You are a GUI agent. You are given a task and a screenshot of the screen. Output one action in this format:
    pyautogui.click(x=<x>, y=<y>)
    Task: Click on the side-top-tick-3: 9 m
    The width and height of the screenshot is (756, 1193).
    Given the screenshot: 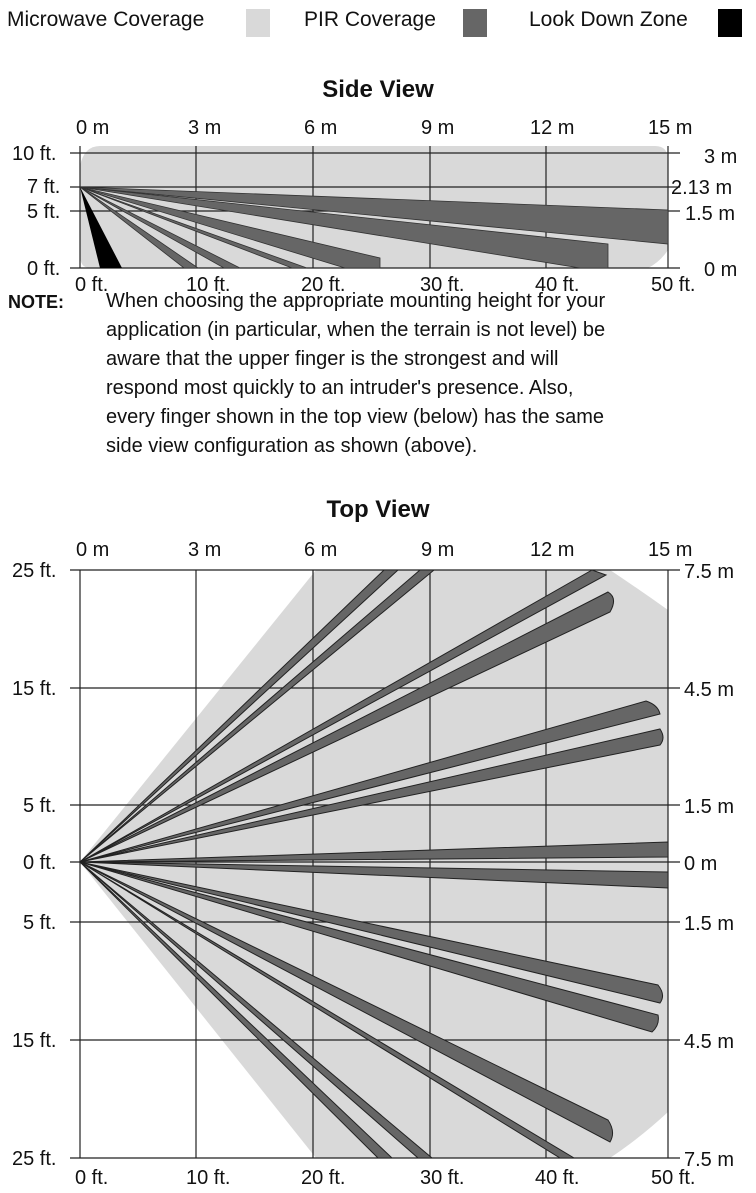 What is the action you would take?
    pyautogui.click(x=438, y=128)
    